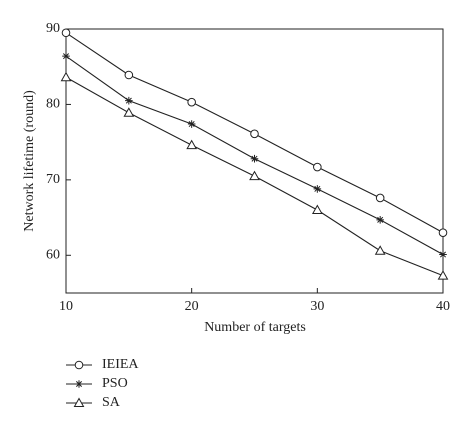  I want to click on y-axis-label: Network lifetime (round), so click(29, 161).